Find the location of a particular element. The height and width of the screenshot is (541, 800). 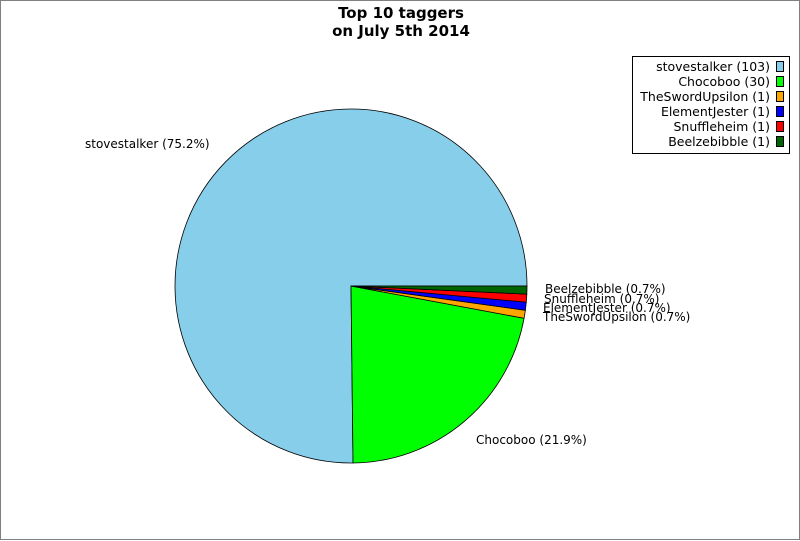

legend-item-elementjester: ElementJester (1) is located at coordinates (708, 111).